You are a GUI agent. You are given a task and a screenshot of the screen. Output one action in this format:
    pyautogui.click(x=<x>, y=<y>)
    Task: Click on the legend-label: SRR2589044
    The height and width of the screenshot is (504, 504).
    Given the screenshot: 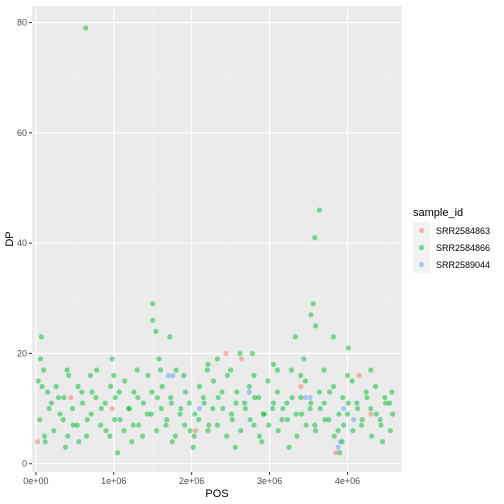 What is the action you would take?
    pyautogui.click(x=463, y=265)
    